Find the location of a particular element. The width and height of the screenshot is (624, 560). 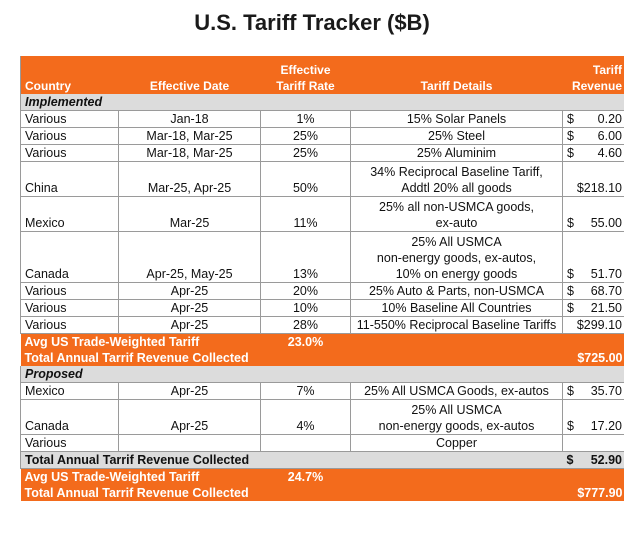

tariff-details-line: 25% Auto & Parts, non-USMCA is located at coordinates (456, 291).